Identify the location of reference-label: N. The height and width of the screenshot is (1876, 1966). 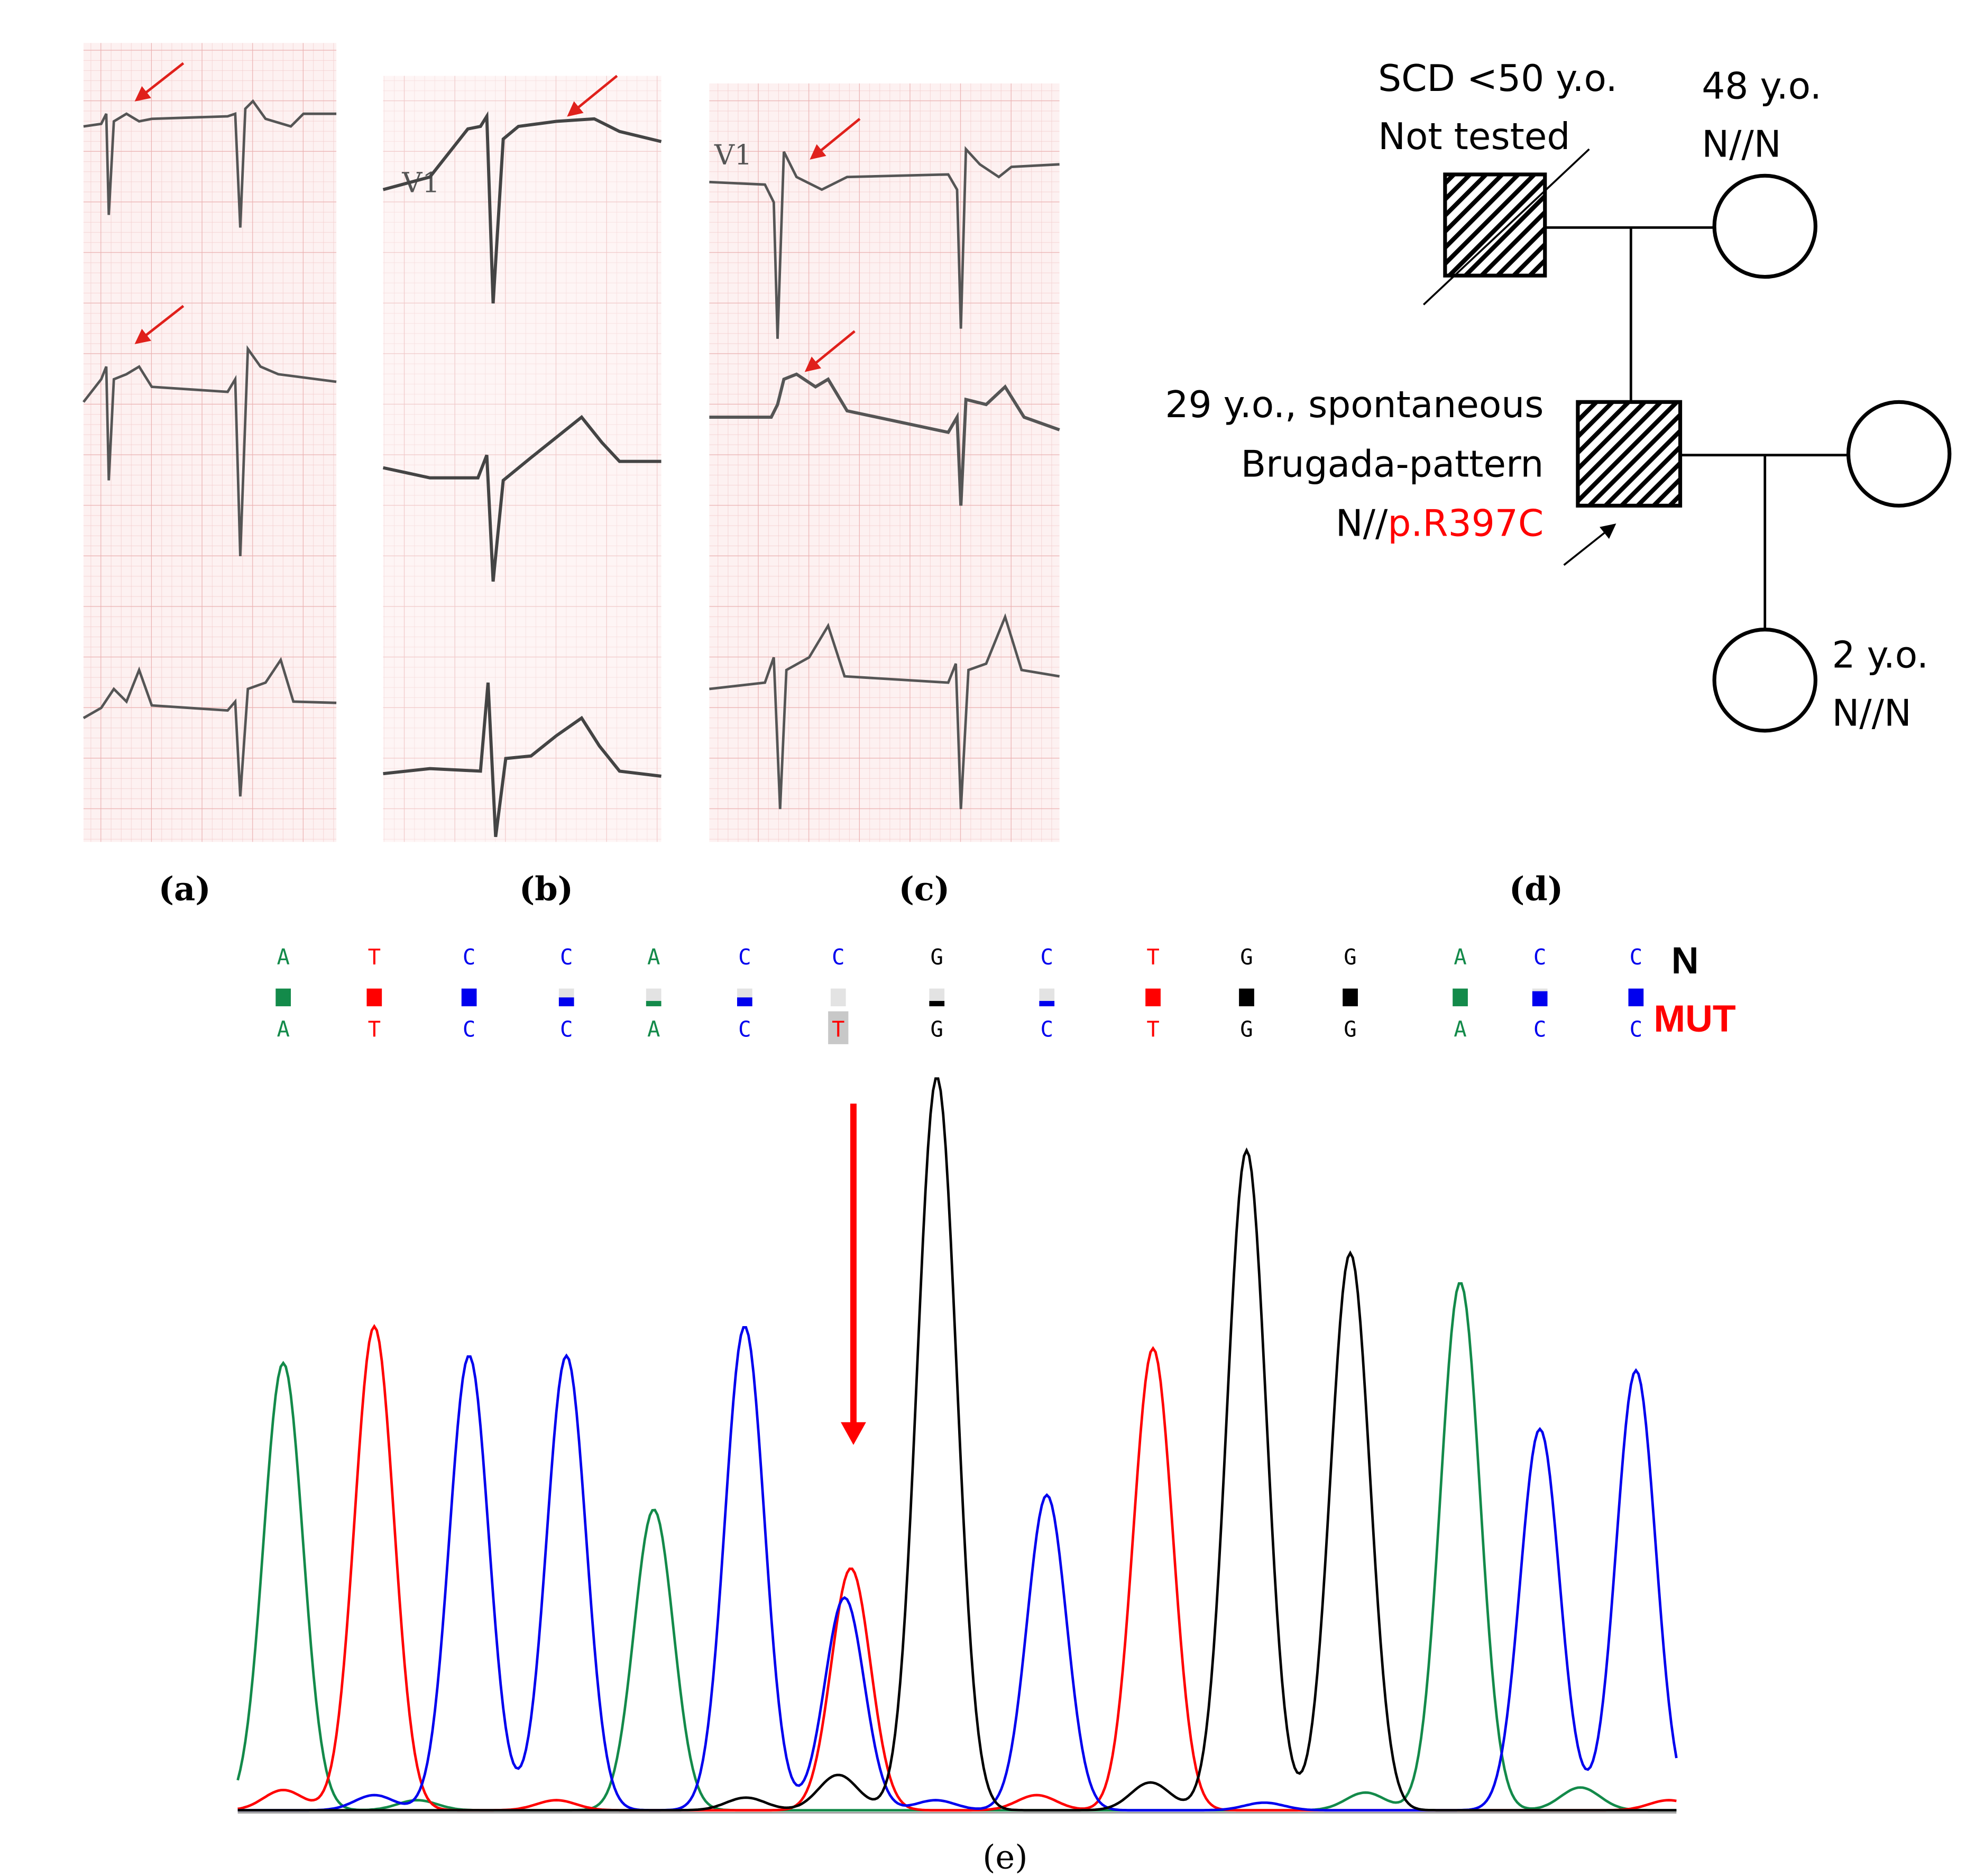
(1685, 961).